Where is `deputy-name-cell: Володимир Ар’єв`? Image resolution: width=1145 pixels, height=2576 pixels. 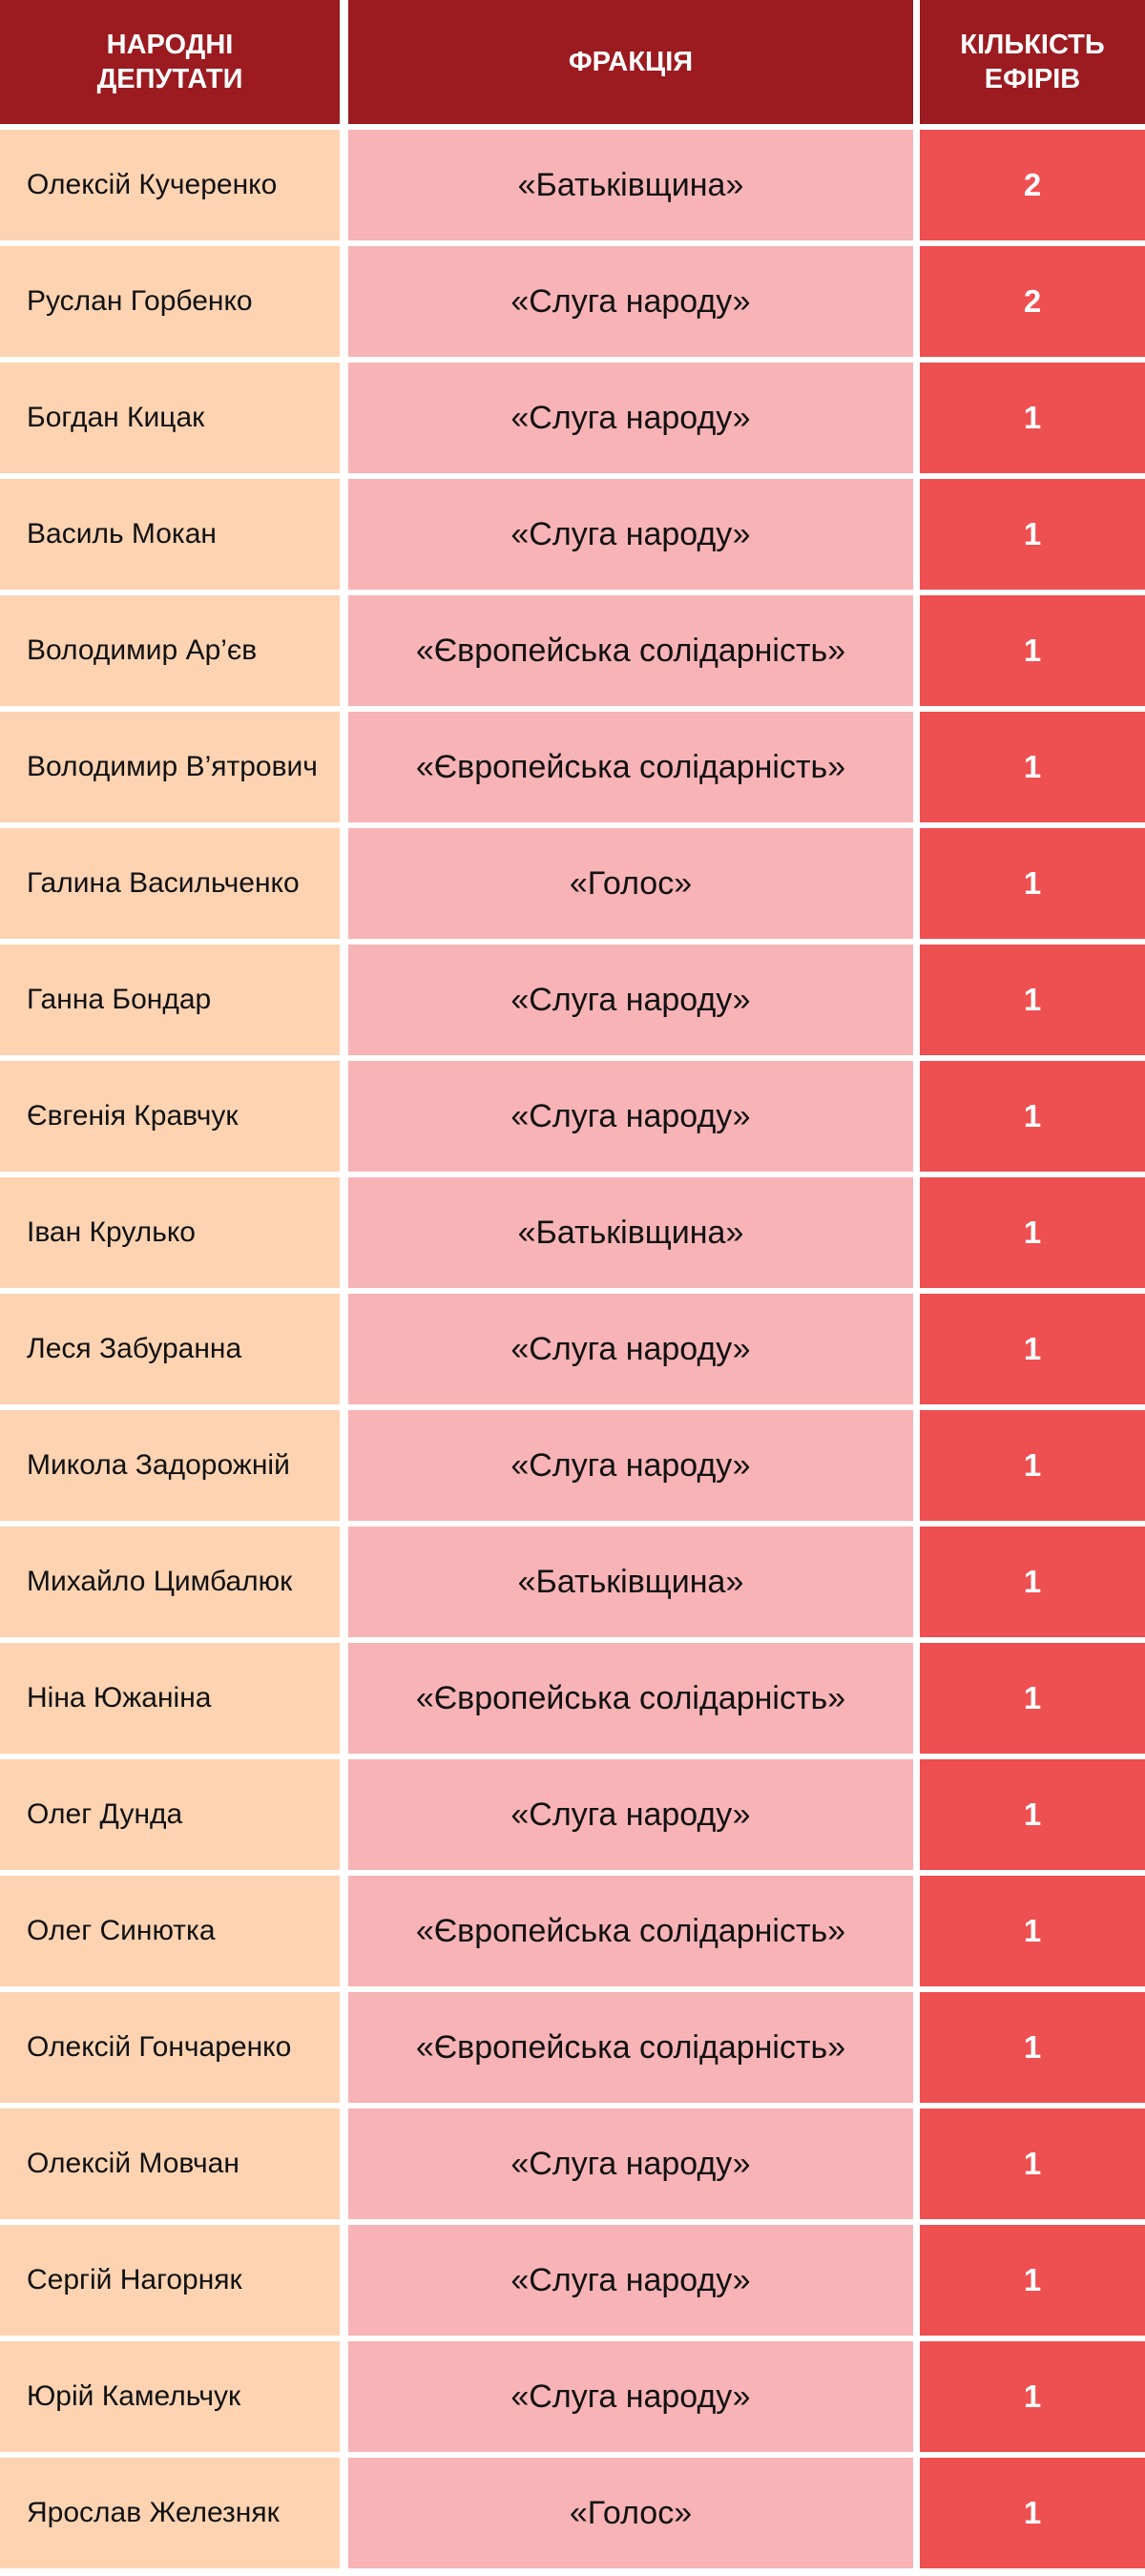
deputy-name-cell: Володимир Ар’єв is located at coordinates (170, 650).